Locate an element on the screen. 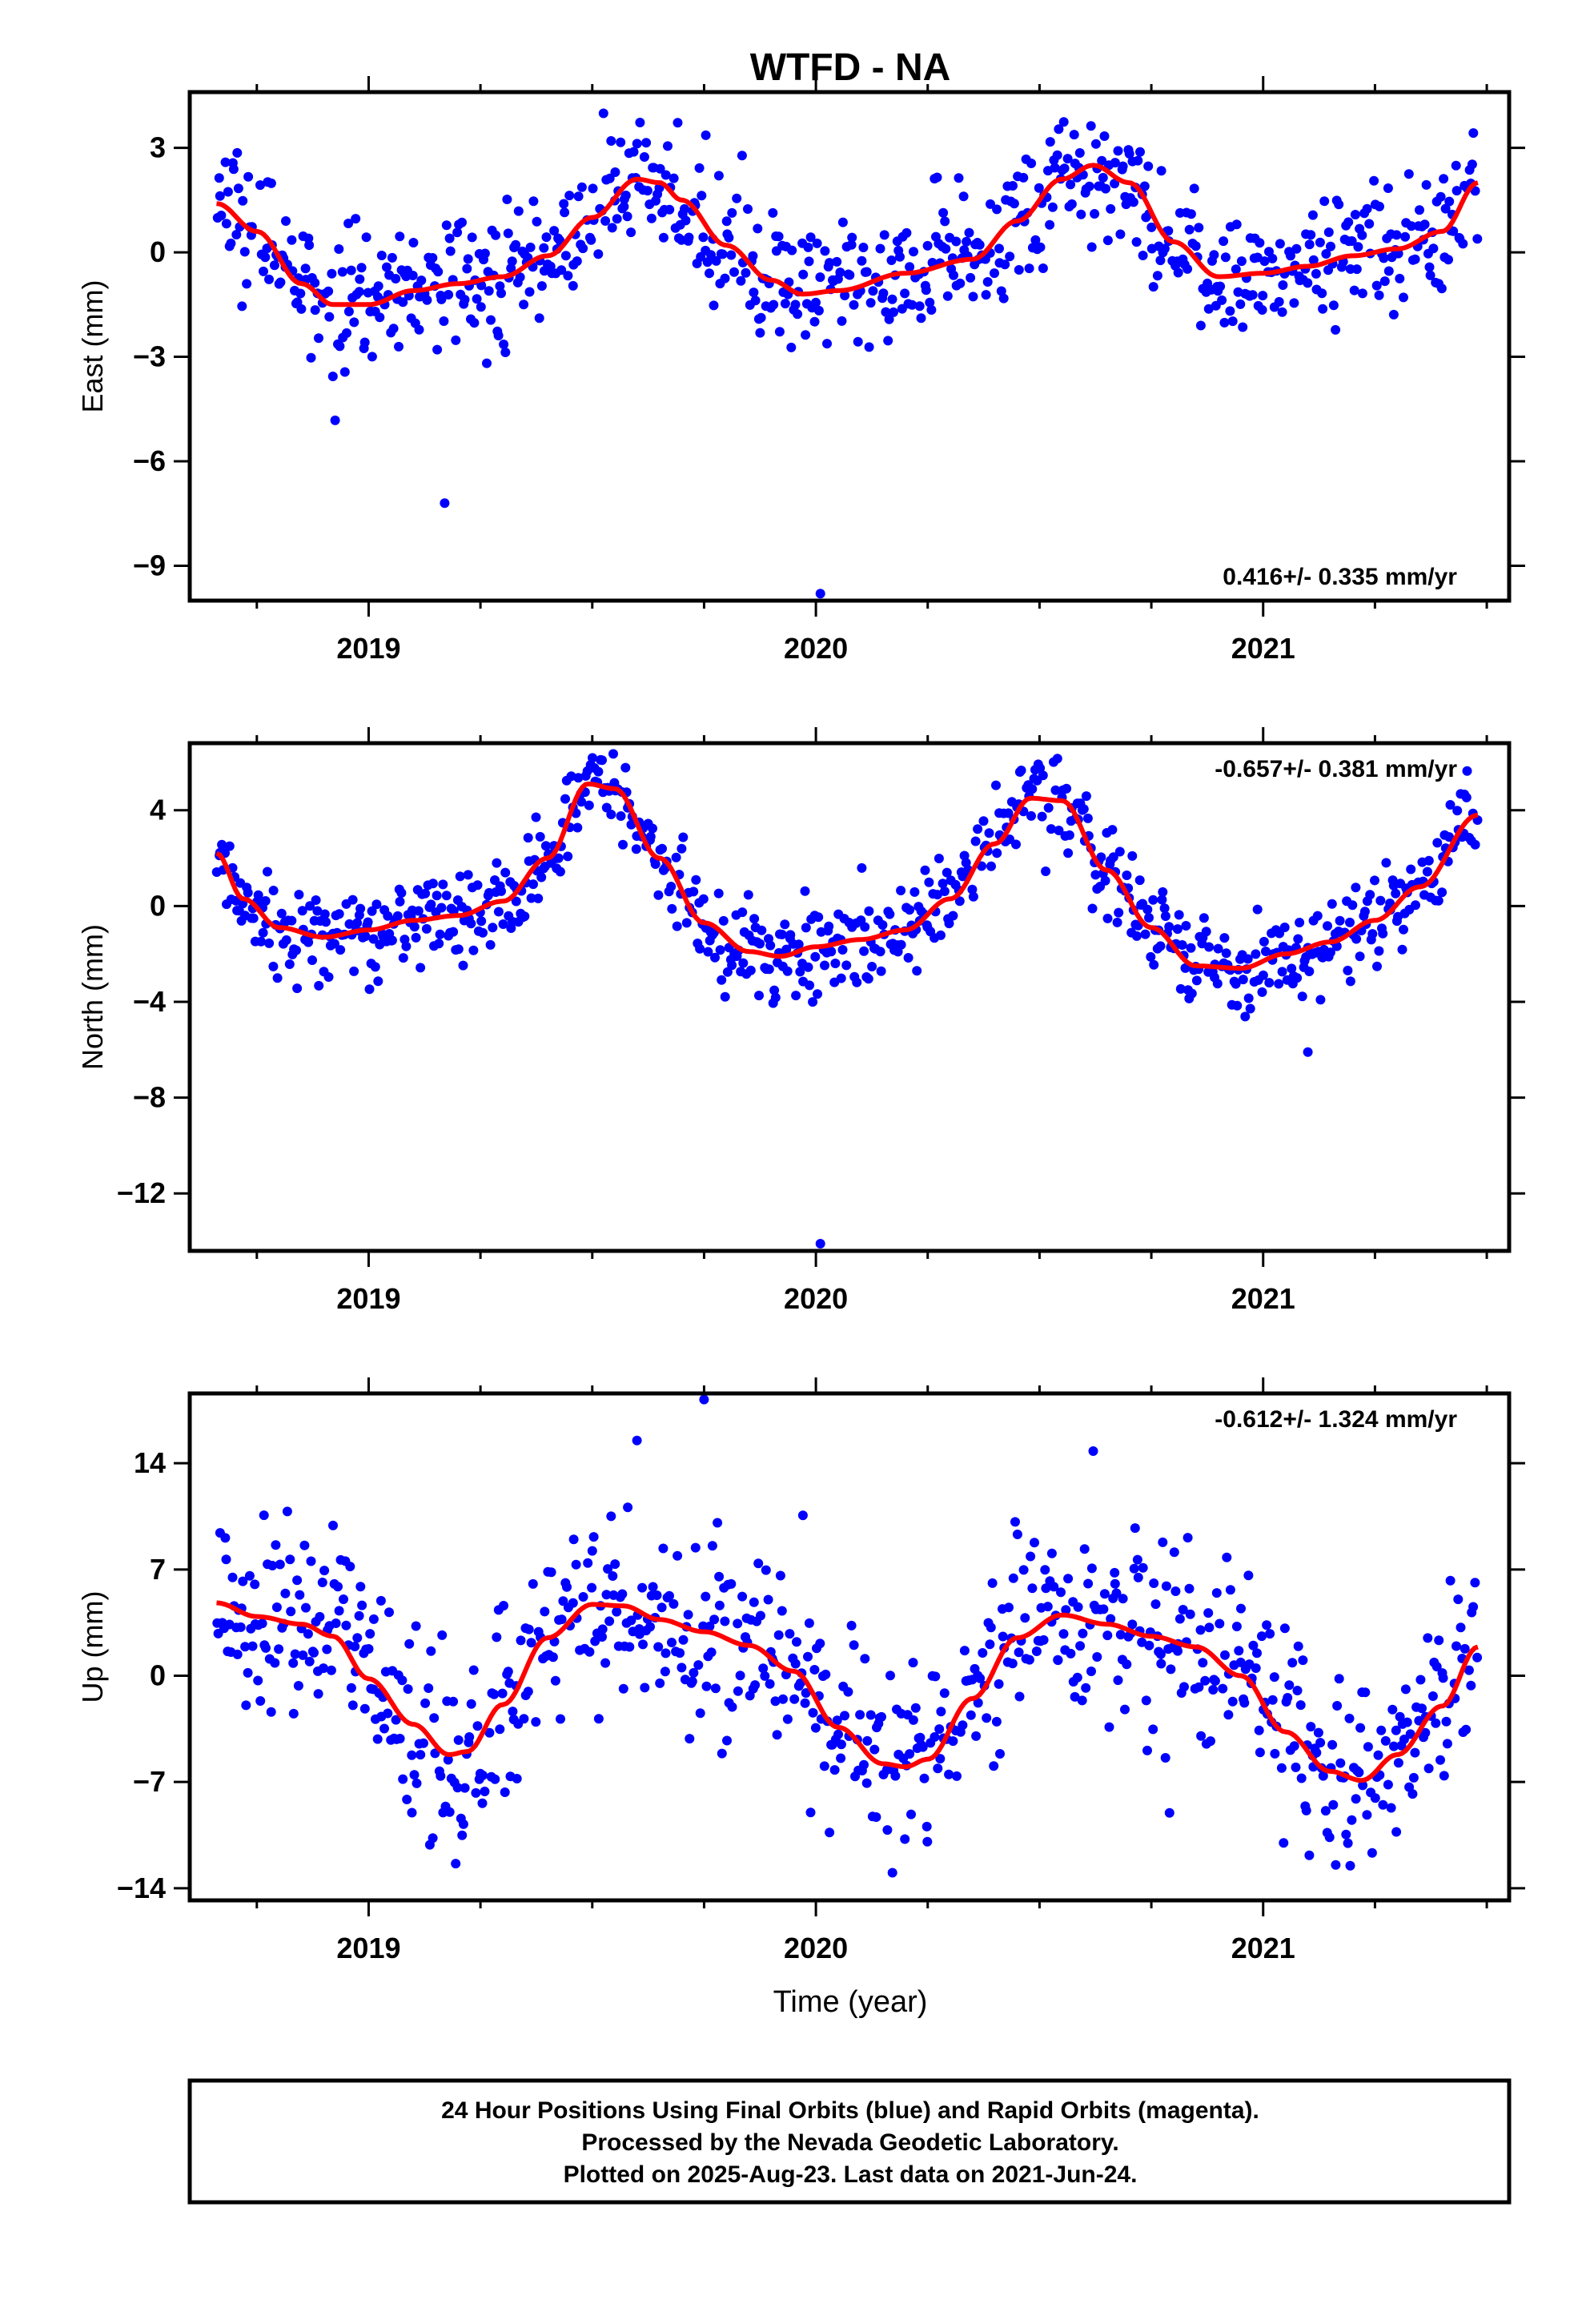 The width and height of the screenshot is (1582, 2324). east-ytick-label: −9 is located at coordinates (149, 565).